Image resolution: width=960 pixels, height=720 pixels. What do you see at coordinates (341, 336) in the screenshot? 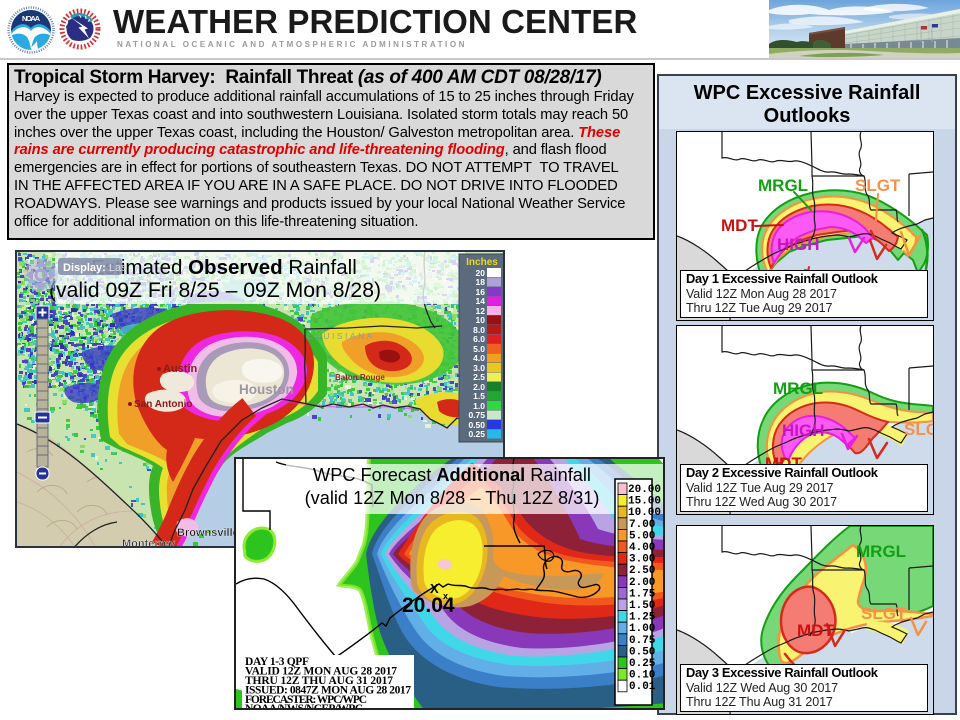
I see `svg-text: LOUISIANA` at bounding box center [341, 336].